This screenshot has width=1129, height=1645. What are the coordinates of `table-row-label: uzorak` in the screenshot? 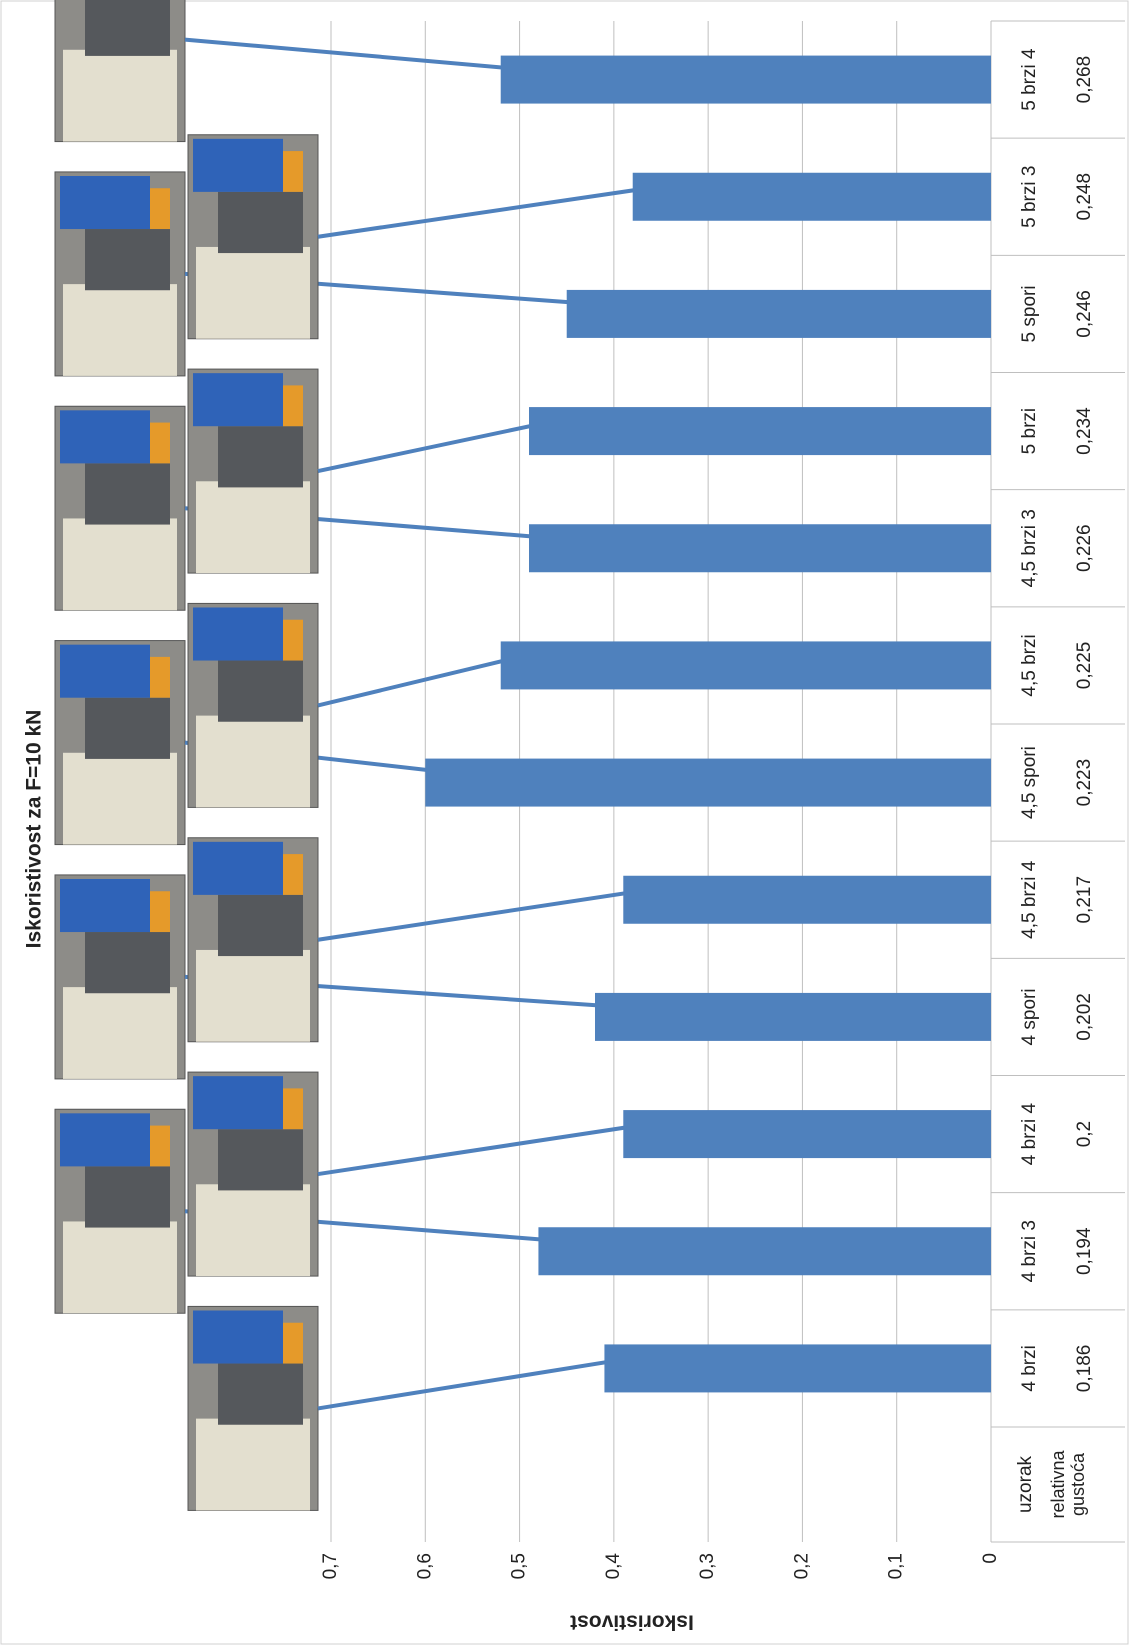 It's located at (1025, 1484).